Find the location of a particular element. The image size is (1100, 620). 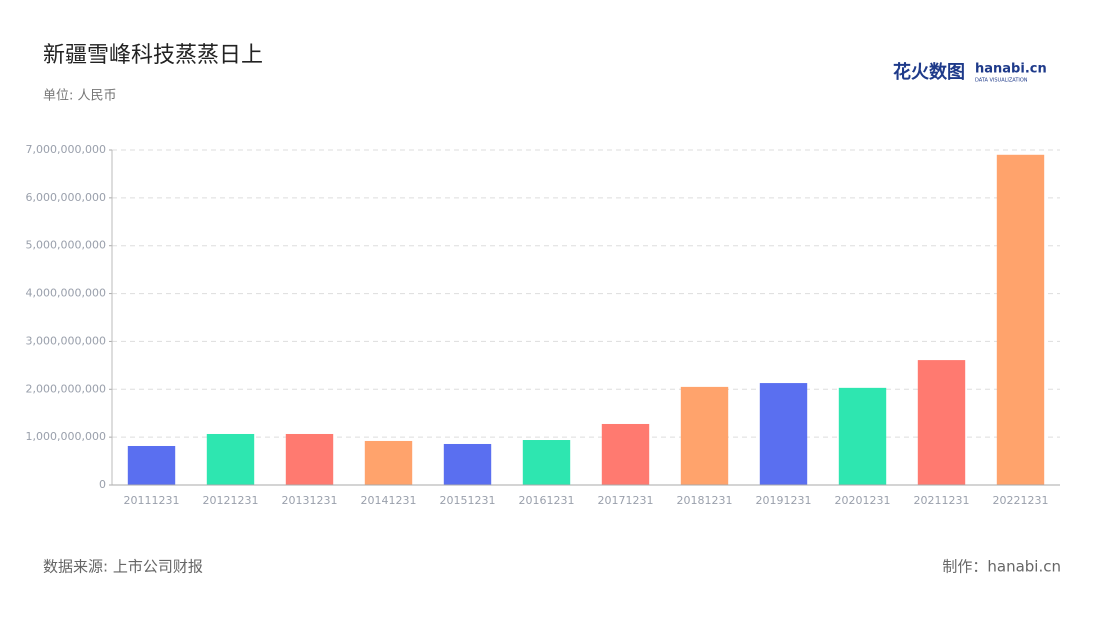

x-tick-label: 20171231 is located at coordinates (626, 500).